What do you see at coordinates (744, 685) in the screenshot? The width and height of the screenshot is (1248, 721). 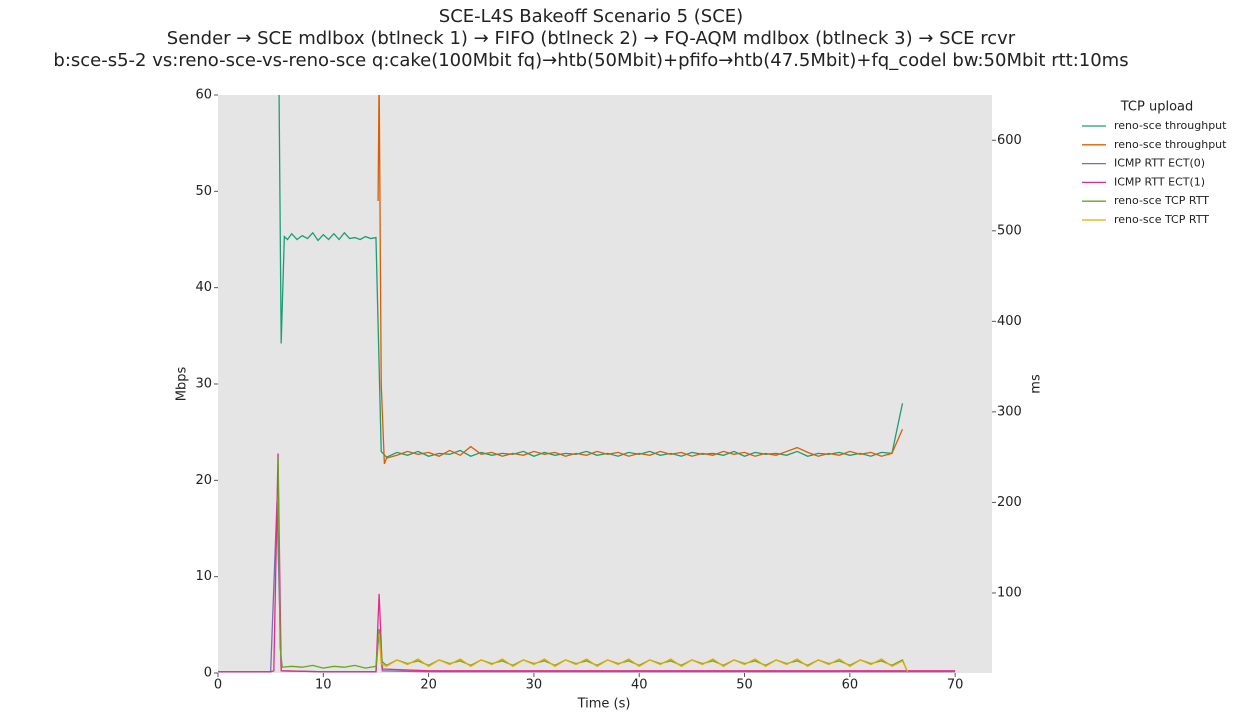 I see `x-tick-label: 50` at bounding box center [744, 685].